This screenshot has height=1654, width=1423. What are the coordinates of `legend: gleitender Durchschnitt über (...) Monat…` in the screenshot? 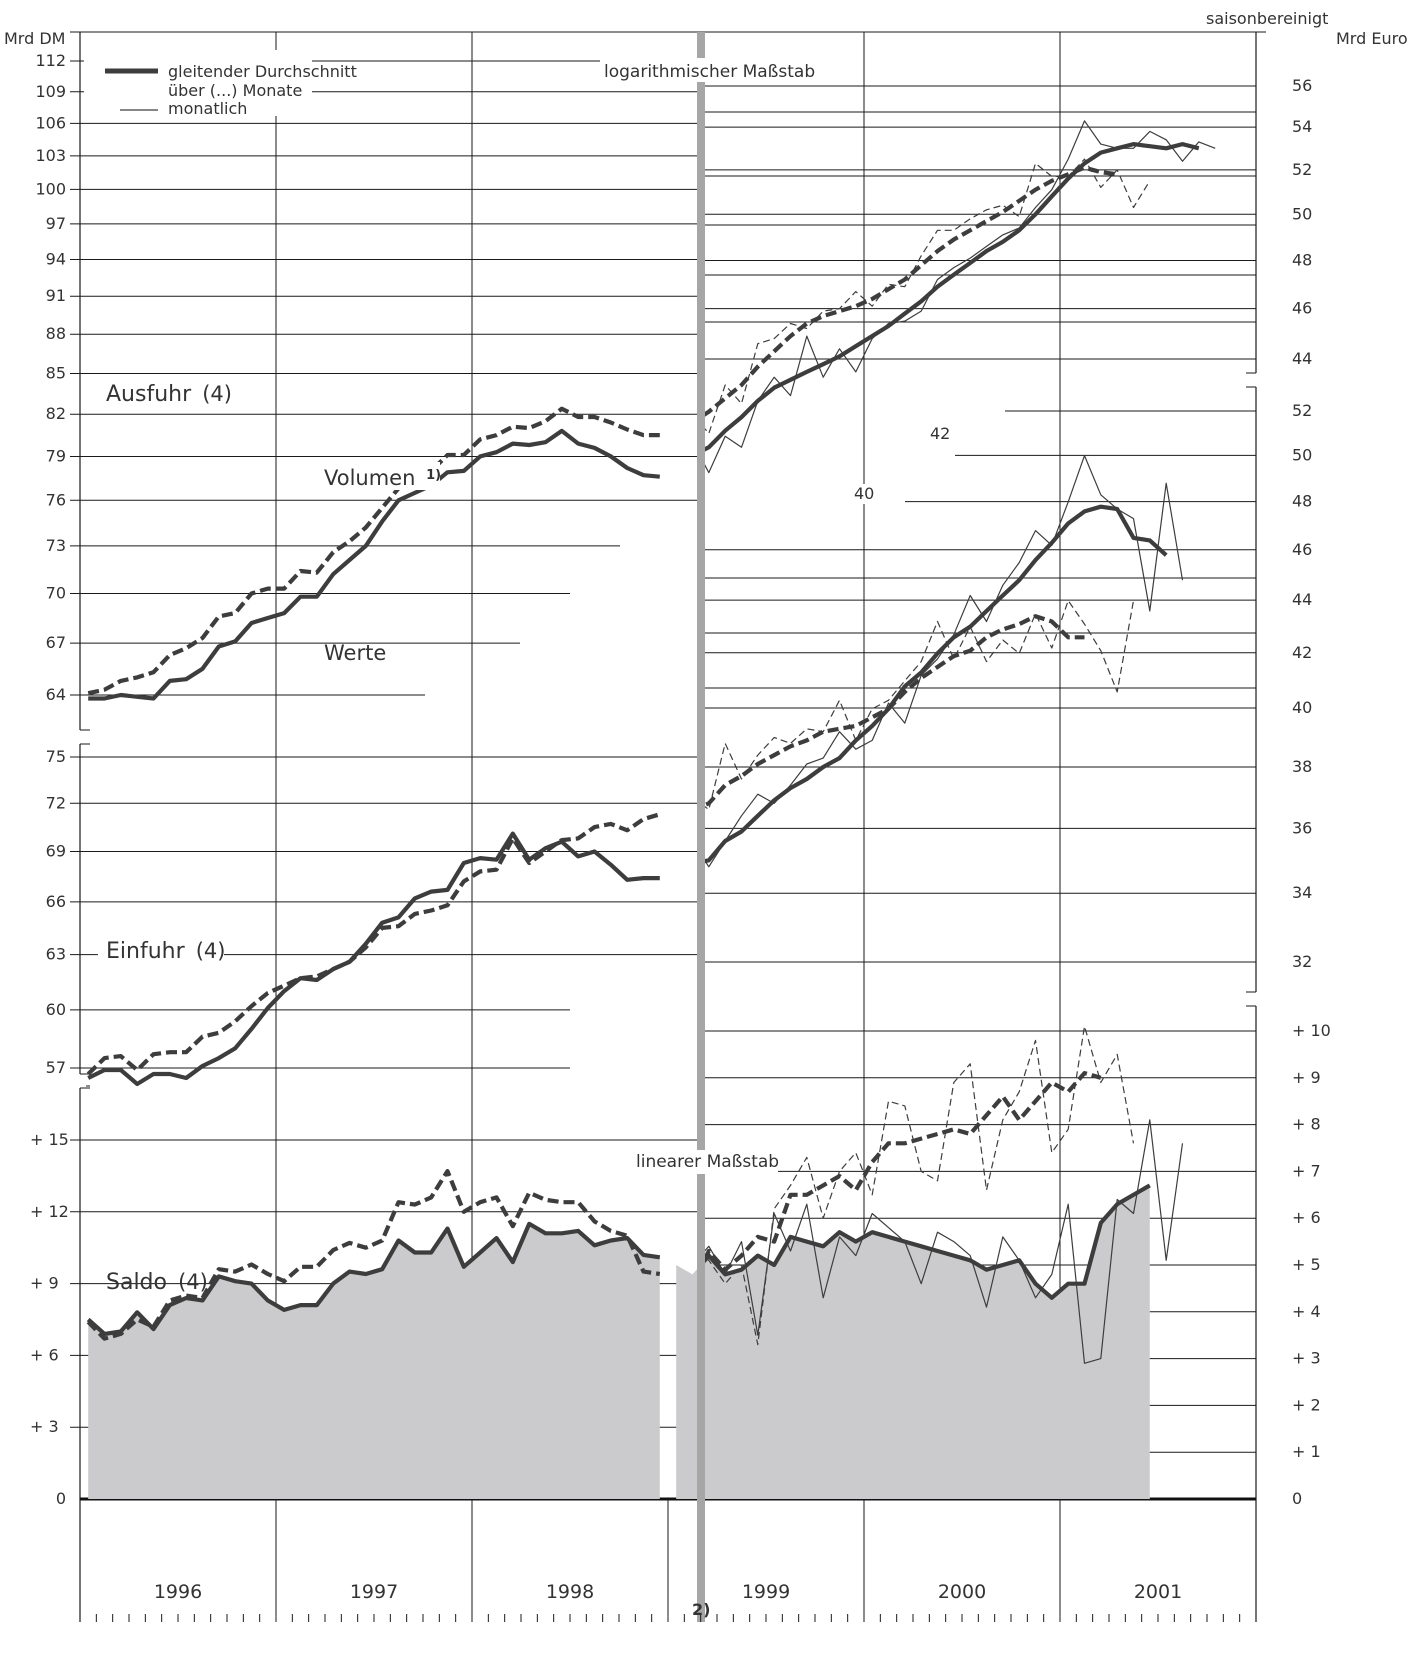 It's located at (220, 84).